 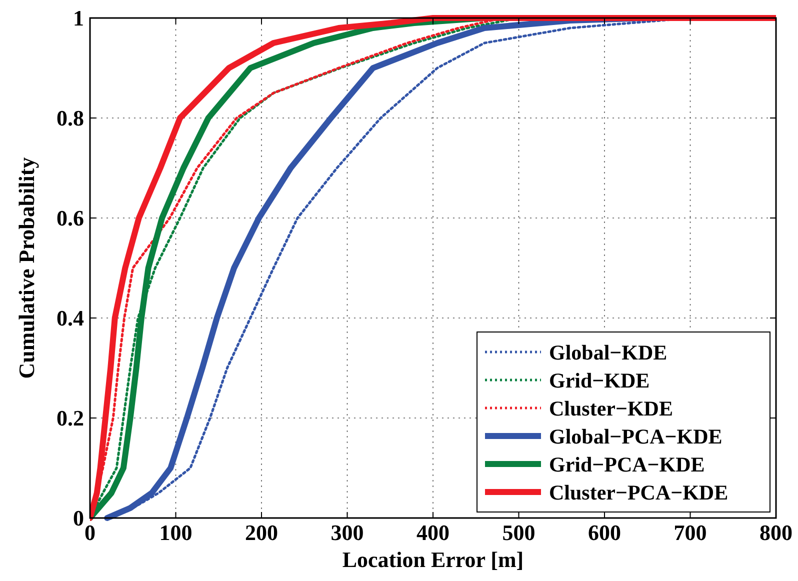 What do you see at coordinates (635, 436) in the screenshot?
I see `legend-label: Global−PCA−KDE` at bounding box center [635, 436].